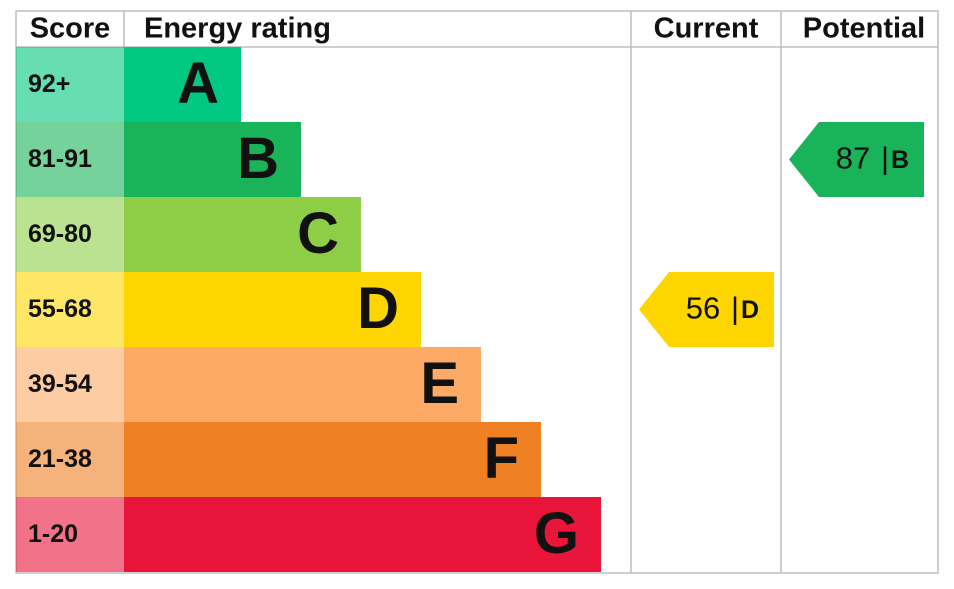  Describe the element at coordinates (60, 384) in the screenshot. I see `score-range: 39-54` at that location.